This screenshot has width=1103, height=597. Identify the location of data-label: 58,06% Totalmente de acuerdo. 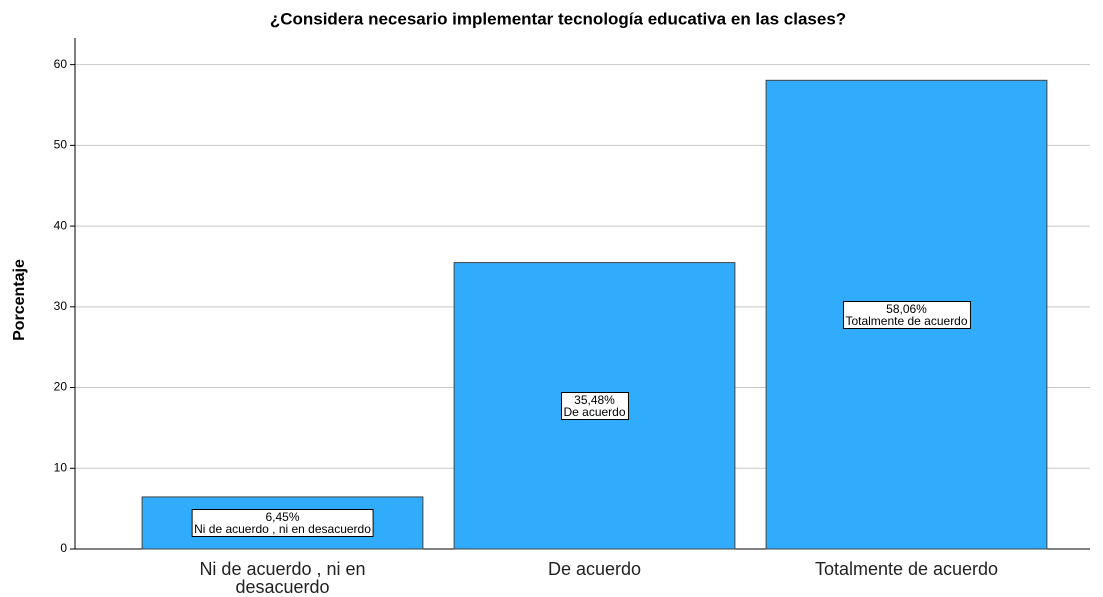
(906, 314).